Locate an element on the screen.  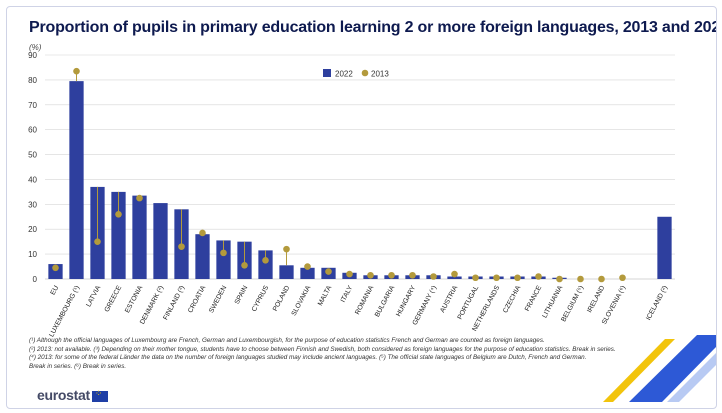
logo-text: eurostat is located at coordinates (63, 395).